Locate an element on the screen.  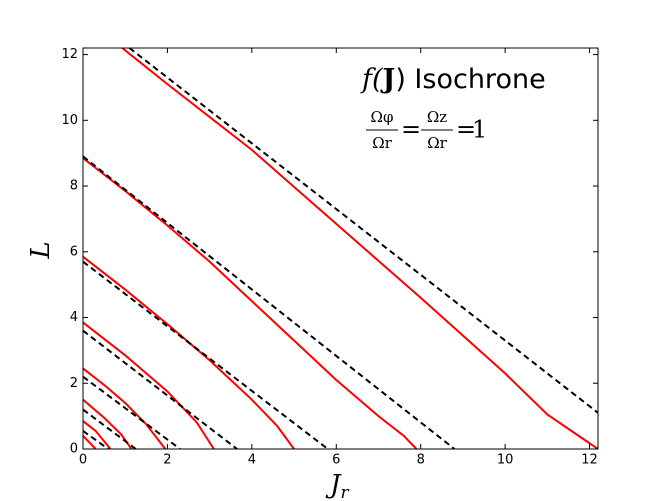
fraction-num: Ωz is located at coordinates (437, 117).